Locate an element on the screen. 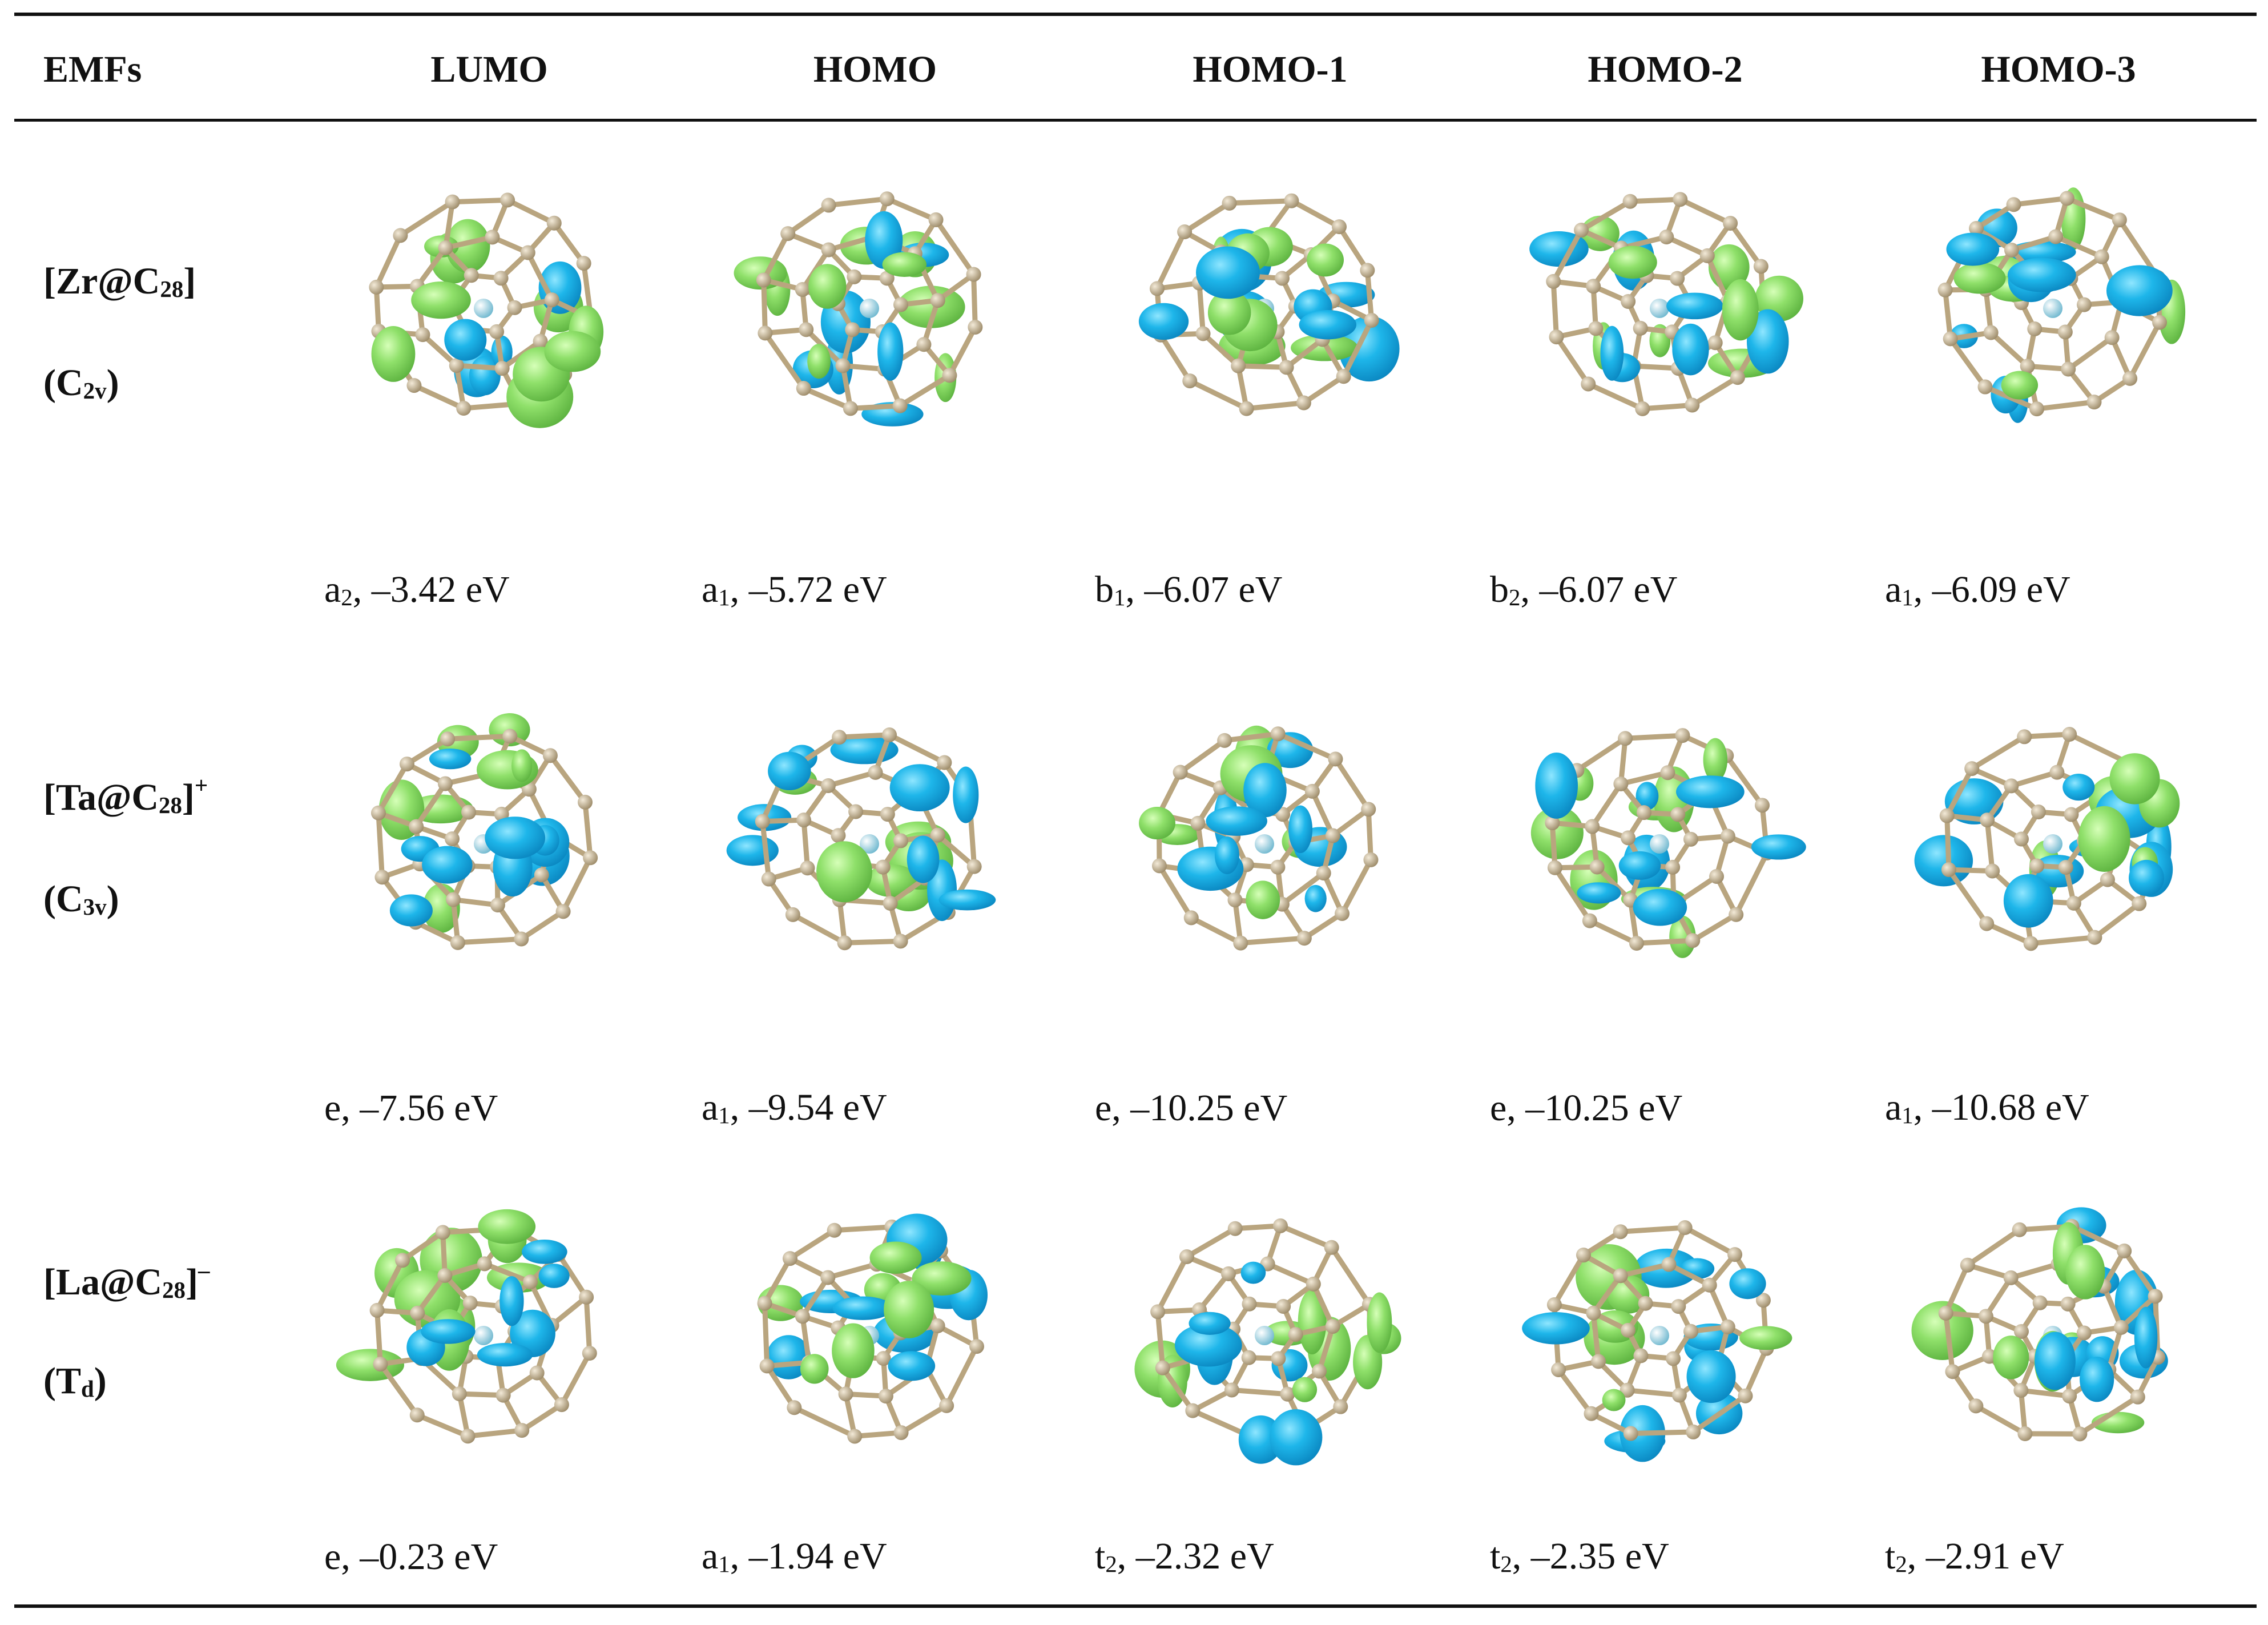  text-run: [Zr@C is located at coordinates (101, 281).